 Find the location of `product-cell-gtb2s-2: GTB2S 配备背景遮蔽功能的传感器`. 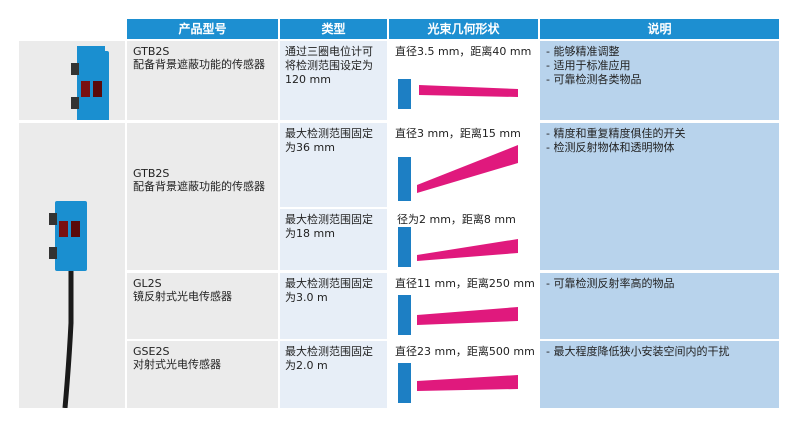

product-cell-gtb2s-2: GTB2S 配备背景遮蔽功能的传感器 is located at coordinates (202, 196).